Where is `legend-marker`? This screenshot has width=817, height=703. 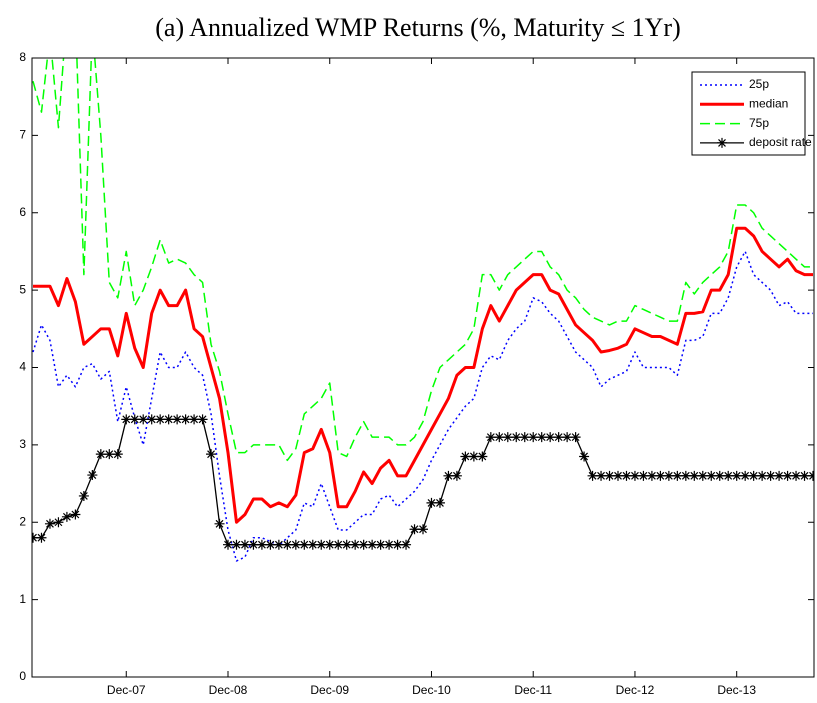
legend-marker is located at coordinates (722, 142).